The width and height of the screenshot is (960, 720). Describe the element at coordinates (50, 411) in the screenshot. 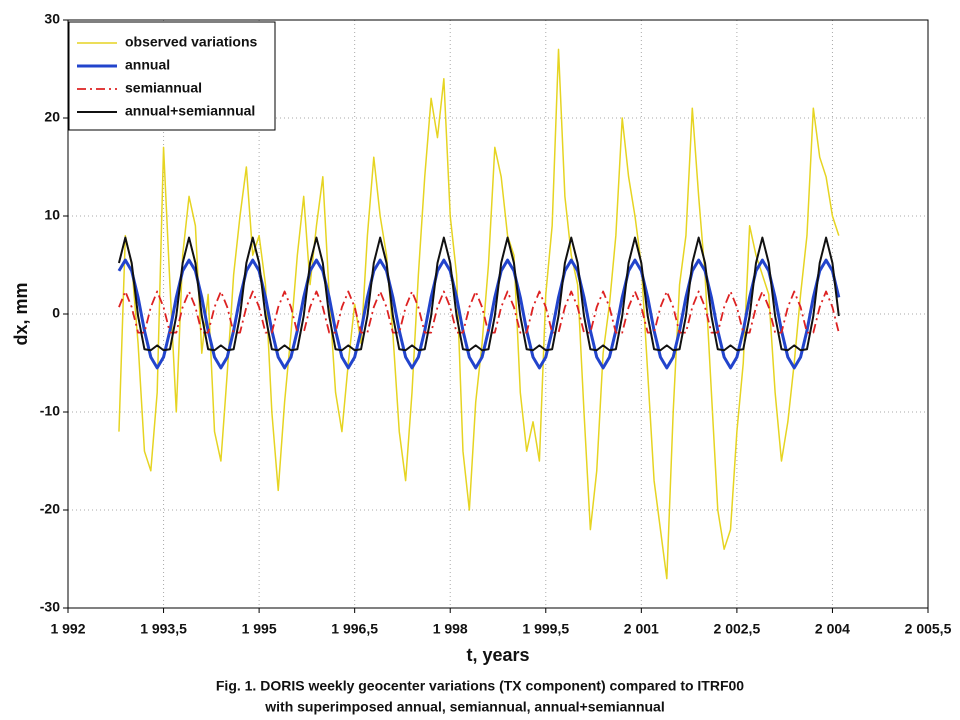

I see `y-tick-label: -10` at that location.